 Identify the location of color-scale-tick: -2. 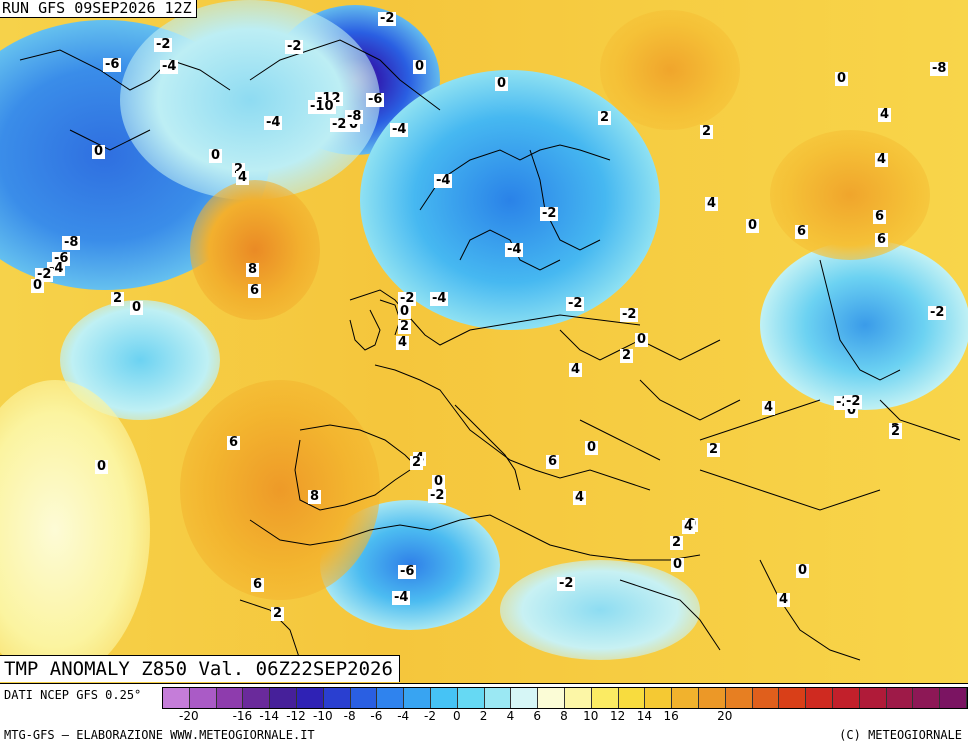
(430, 716).